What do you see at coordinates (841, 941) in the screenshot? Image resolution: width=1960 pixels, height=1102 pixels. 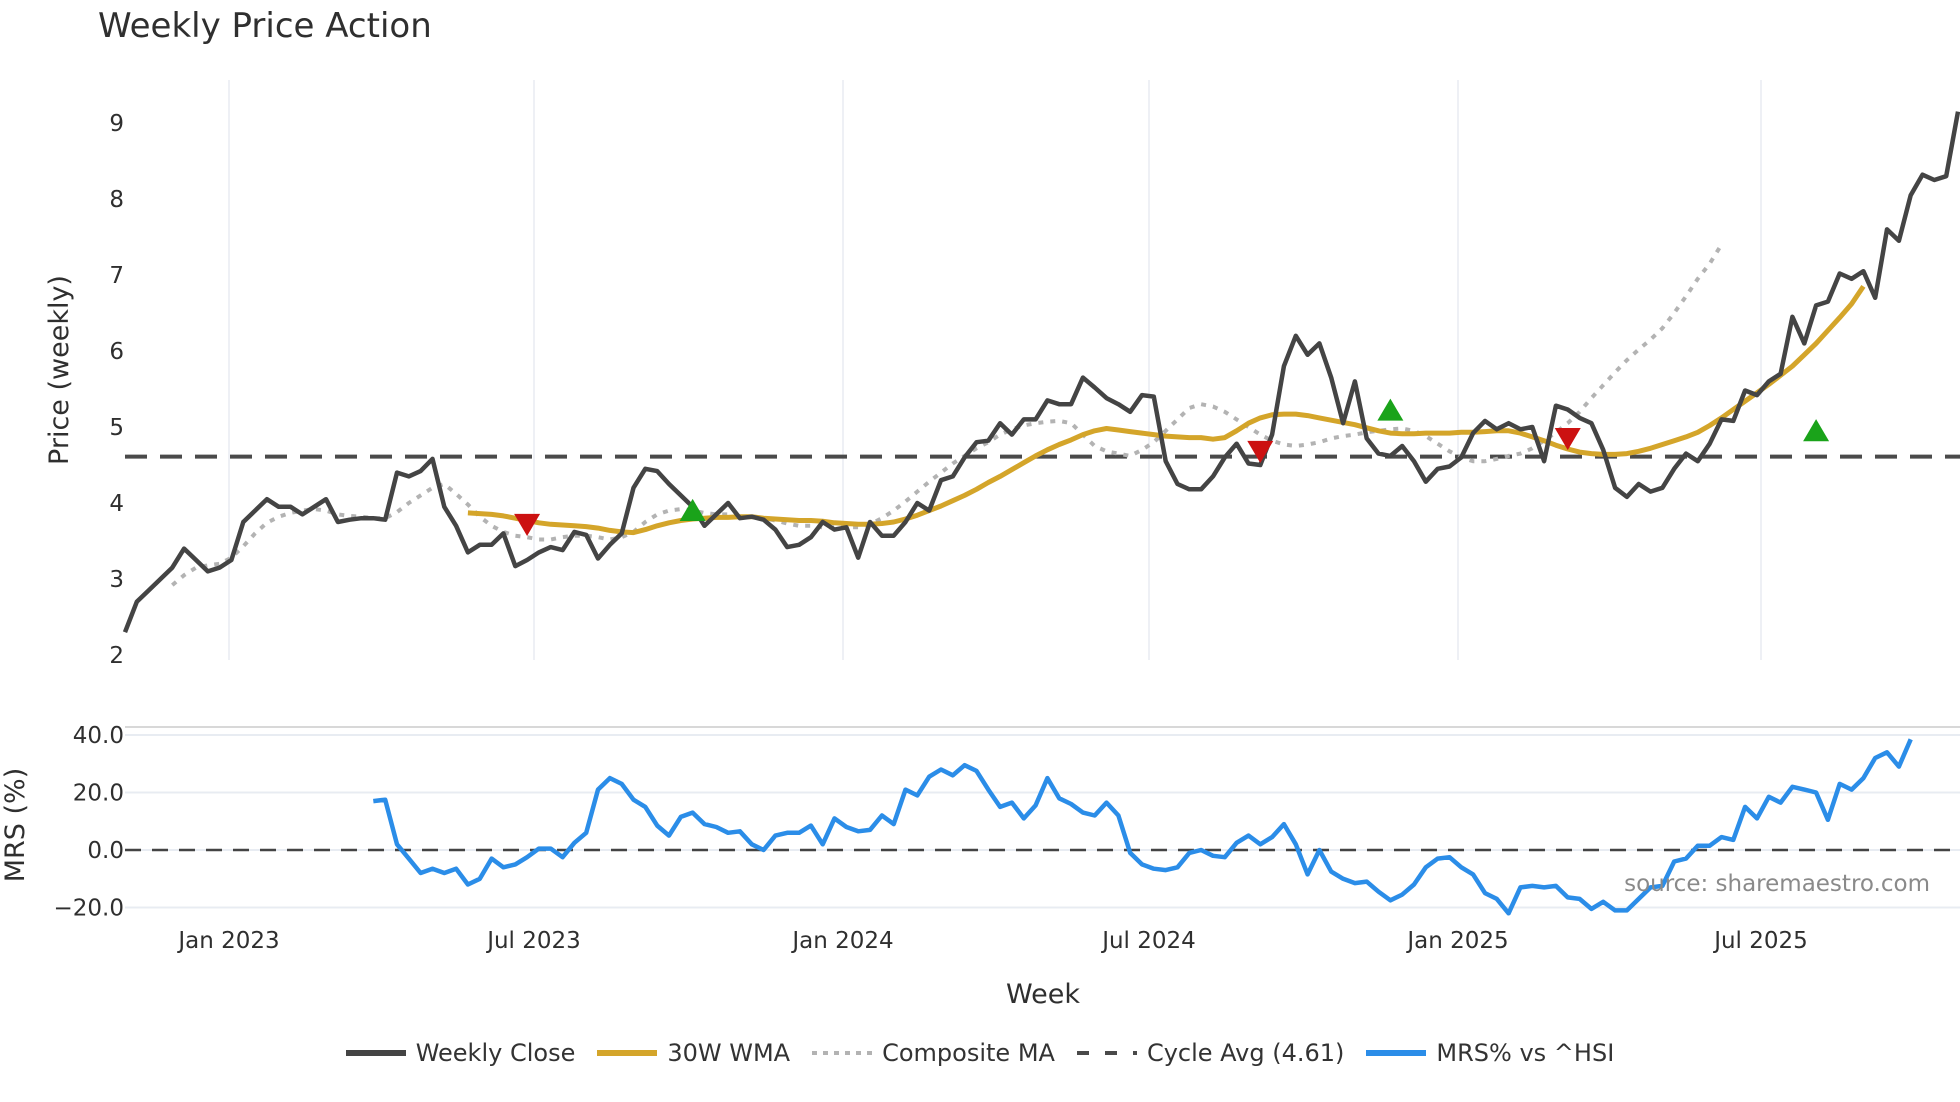 I see `x-tick: Jan 2024` at bounding box center [841, 941].